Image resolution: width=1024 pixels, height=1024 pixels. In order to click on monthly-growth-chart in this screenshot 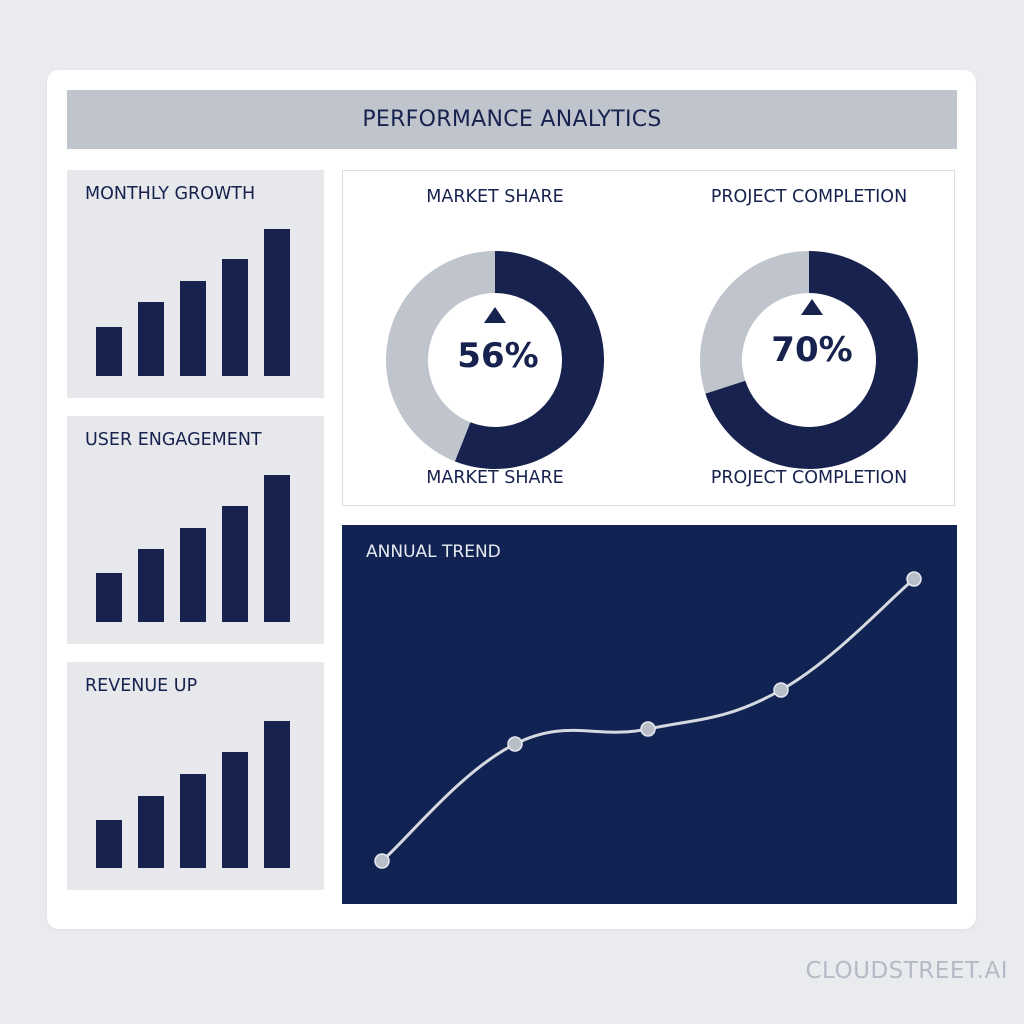, I will do `click(193, 302)`.